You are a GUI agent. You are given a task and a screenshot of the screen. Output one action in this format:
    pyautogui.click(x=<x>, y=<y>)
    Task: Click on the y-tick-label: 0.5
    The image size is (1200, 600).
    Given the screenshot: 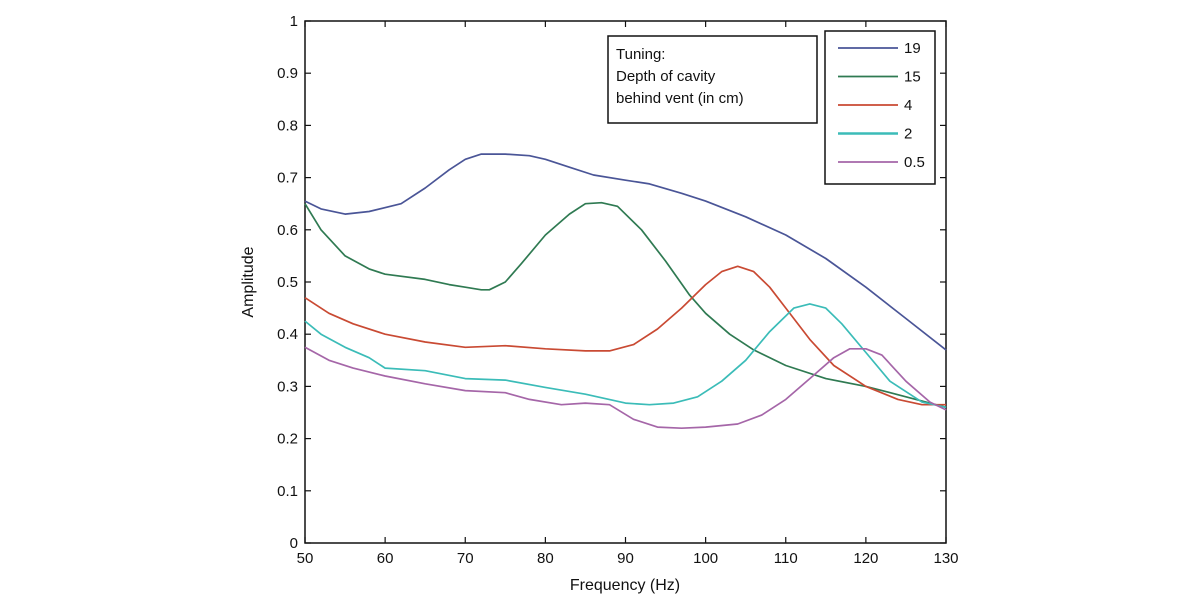 What is the action you would take?
    pyautogui.click(x=287, y=282)
    